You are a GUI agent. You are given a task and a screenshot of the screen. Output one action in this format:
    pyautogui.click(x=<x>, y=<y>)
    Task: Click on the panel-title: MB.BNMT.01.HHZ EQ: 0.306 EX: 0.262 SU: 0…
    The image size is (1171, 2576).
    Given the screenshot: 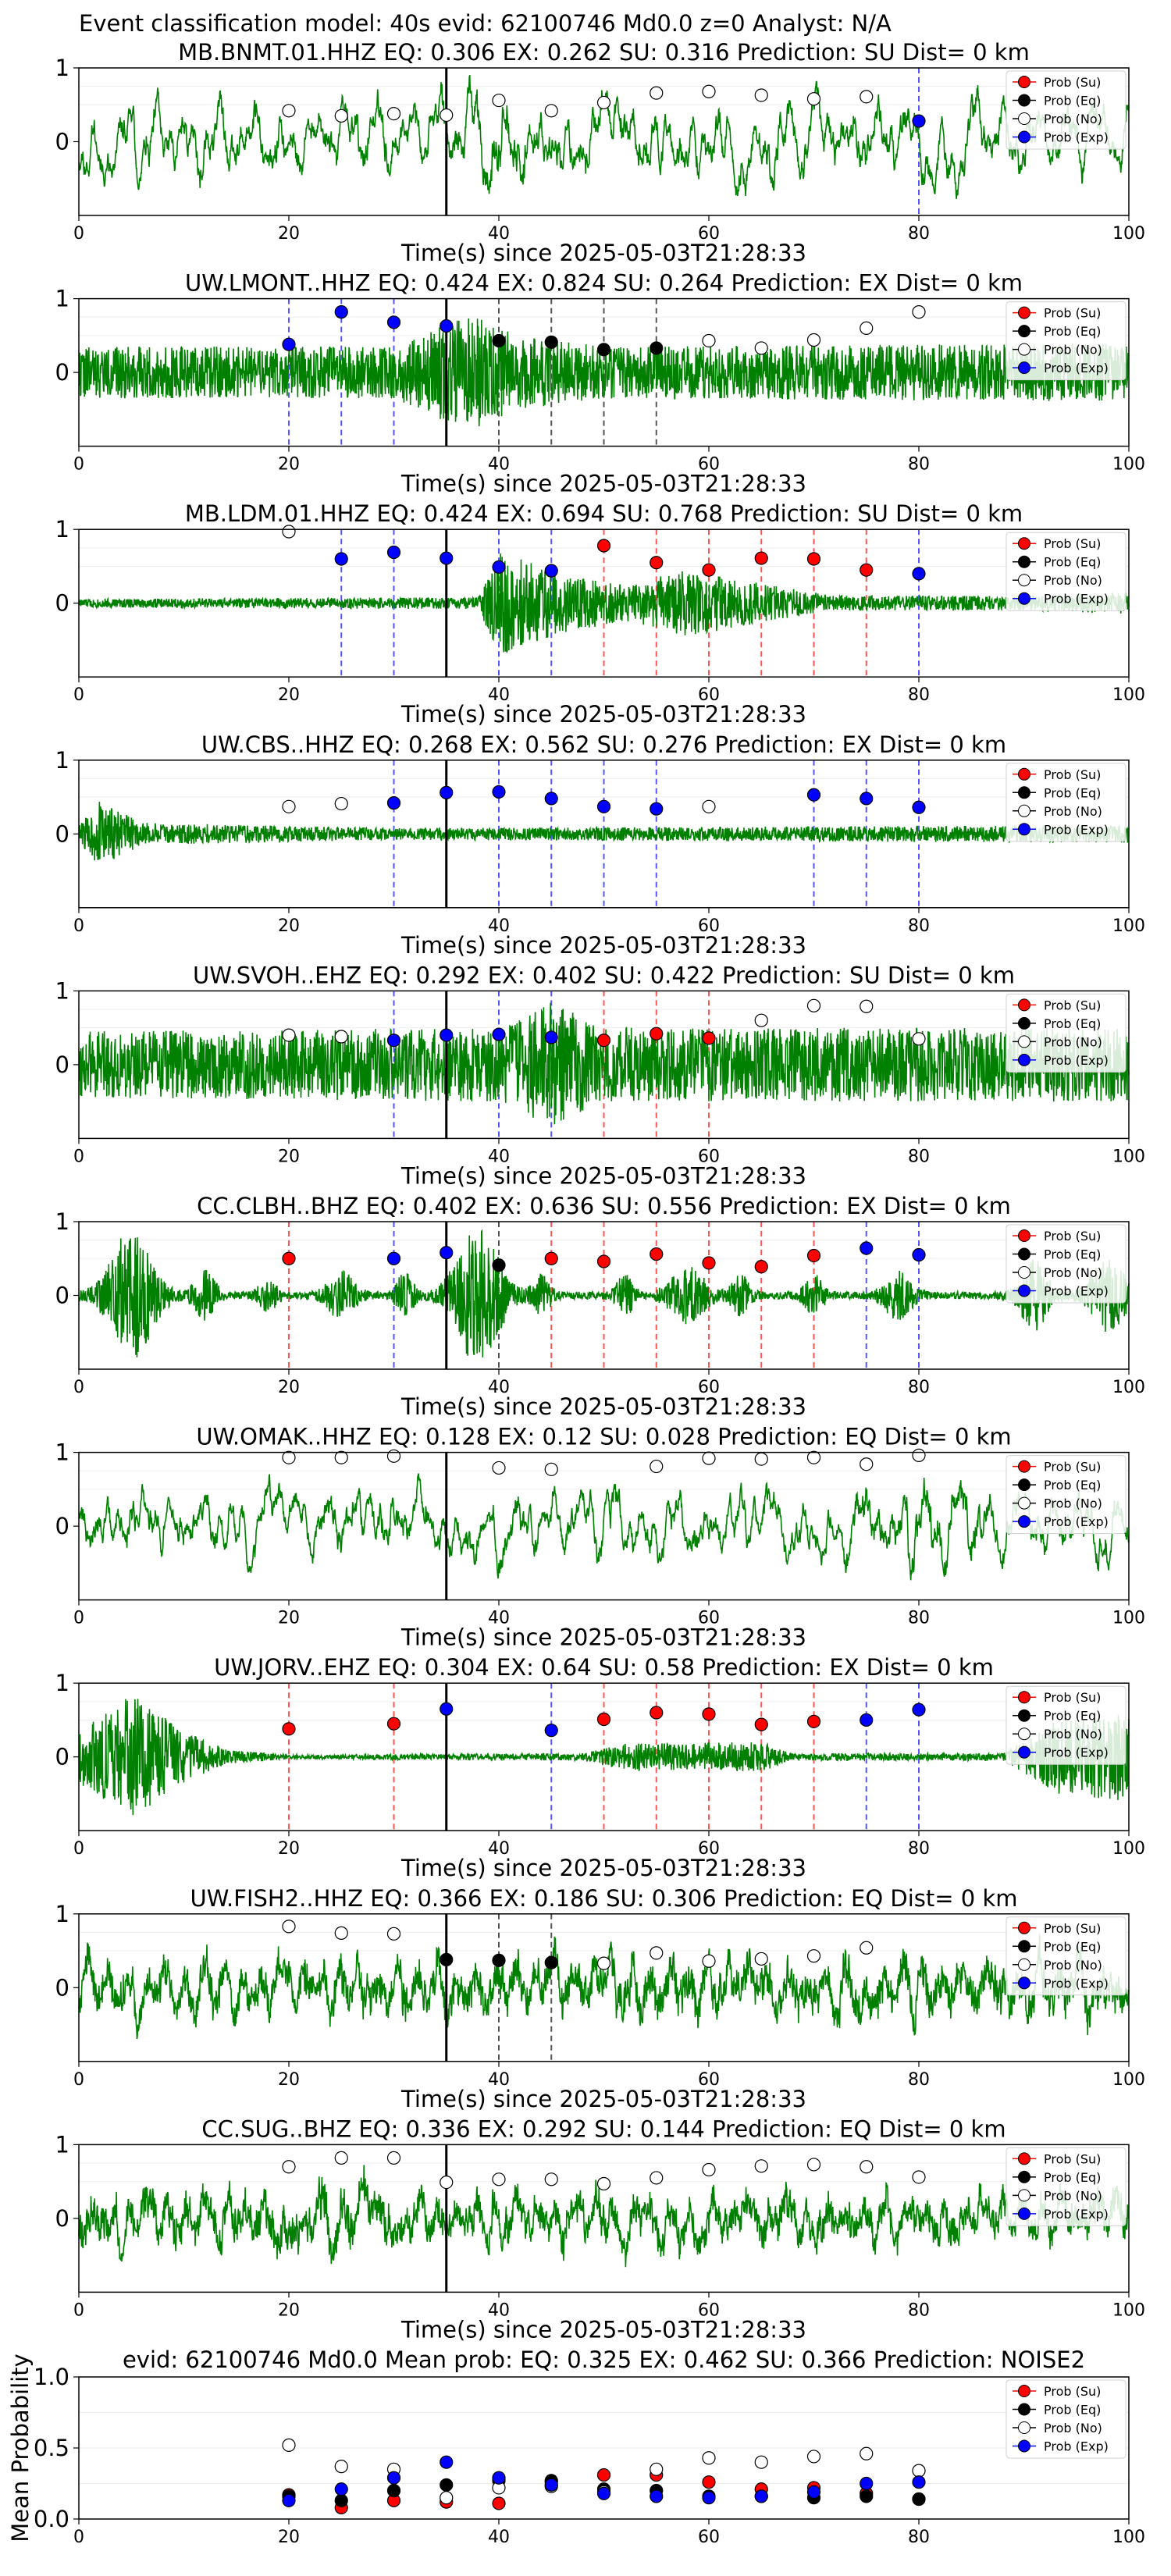 What is the action you would take?
    pyautogui.click(x=604, y=52)
    